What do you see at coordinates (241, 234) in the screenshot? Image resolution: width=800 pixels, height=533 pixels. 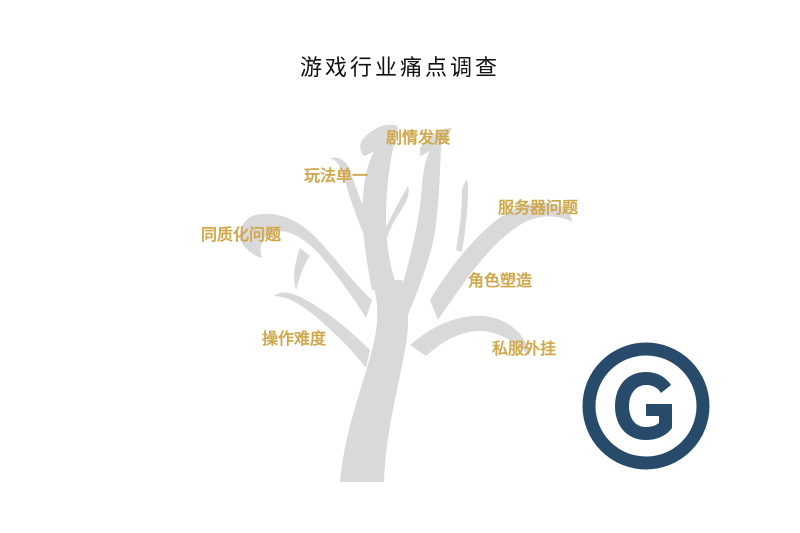 I see `label-homogeneity: 同质化问题` at bounding box center [241, 234].